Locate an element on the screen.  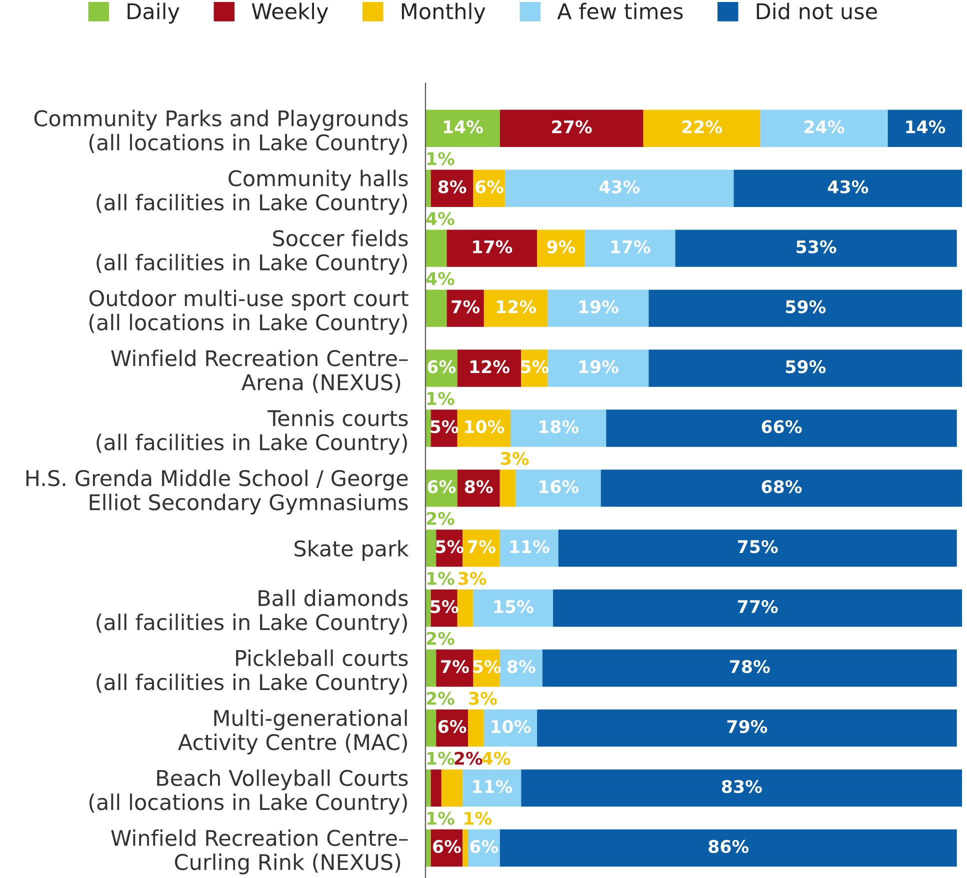
data-label: 27% is located at coordinates (572, 127).